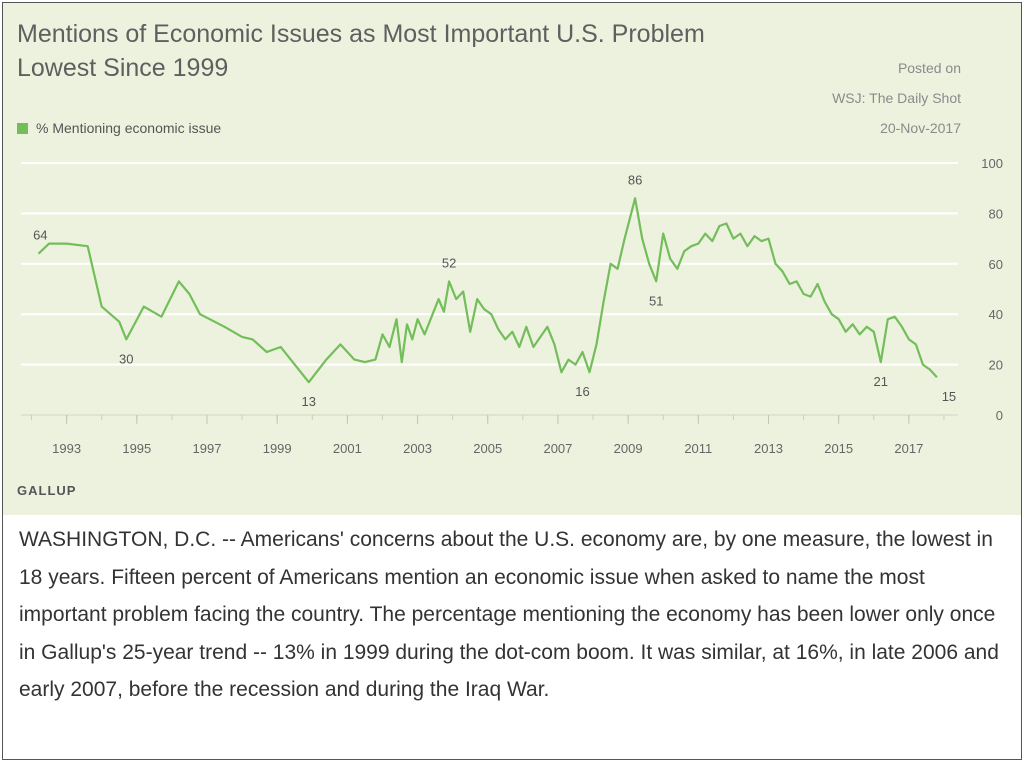 This screenshot has width=1024, height=762. Describe the element at coordinates (996, 264) in the screenshot. I see `y-tick-label: 60` at that location.